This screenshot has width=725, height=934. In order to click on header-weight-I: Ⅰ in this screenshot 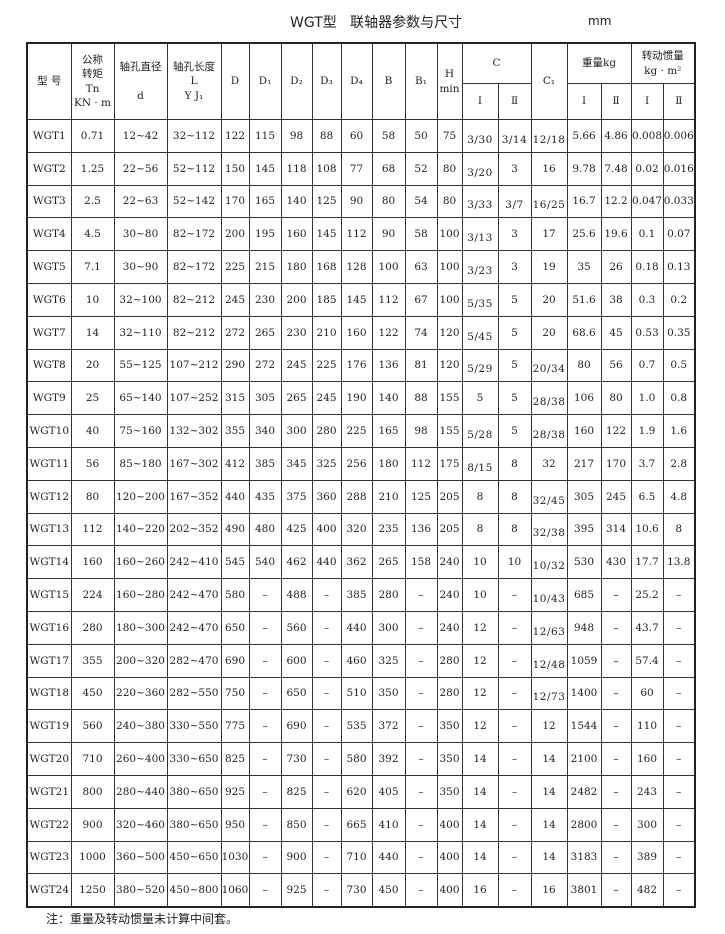, I will do `click(584, 101)`.